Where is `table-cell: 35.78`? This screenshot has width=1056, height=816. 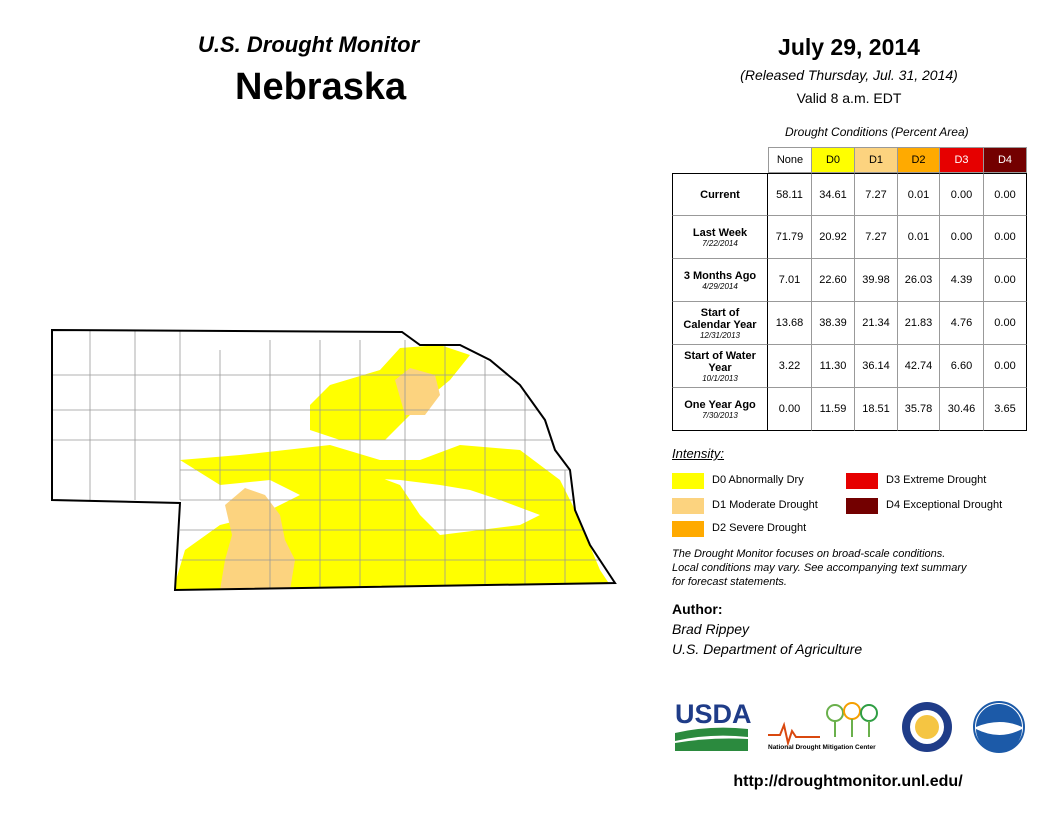 table-cell: 35.78 is located at coordinates (919, 409).